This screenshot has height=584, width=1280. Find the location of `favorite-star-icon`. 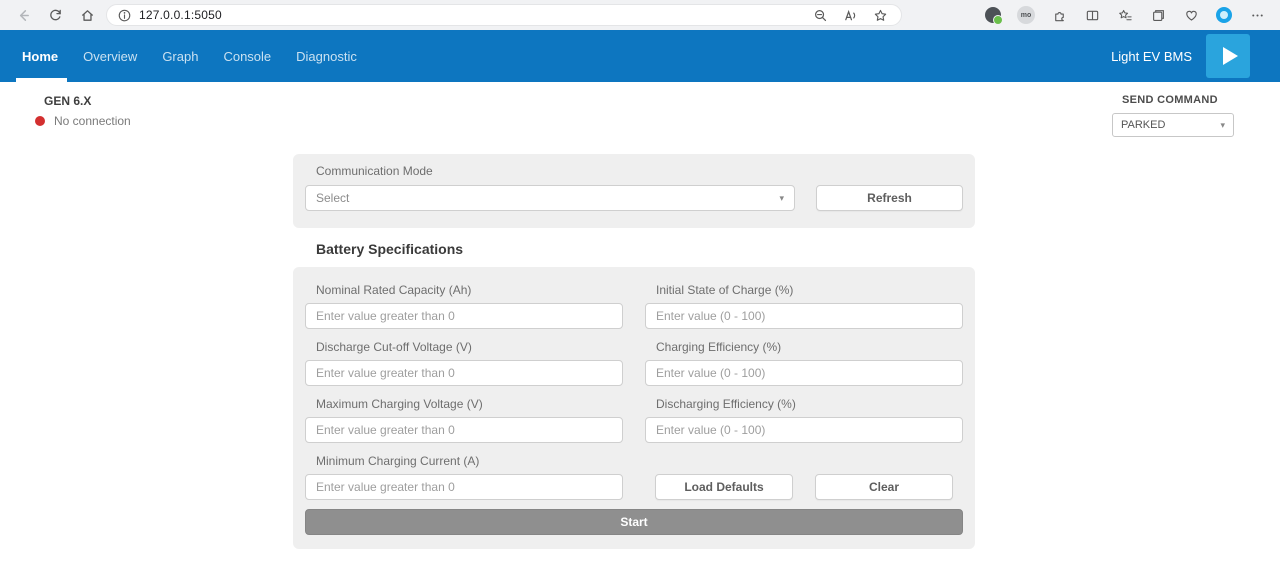

favorite-star-icon is located at coordinates (880, 15).